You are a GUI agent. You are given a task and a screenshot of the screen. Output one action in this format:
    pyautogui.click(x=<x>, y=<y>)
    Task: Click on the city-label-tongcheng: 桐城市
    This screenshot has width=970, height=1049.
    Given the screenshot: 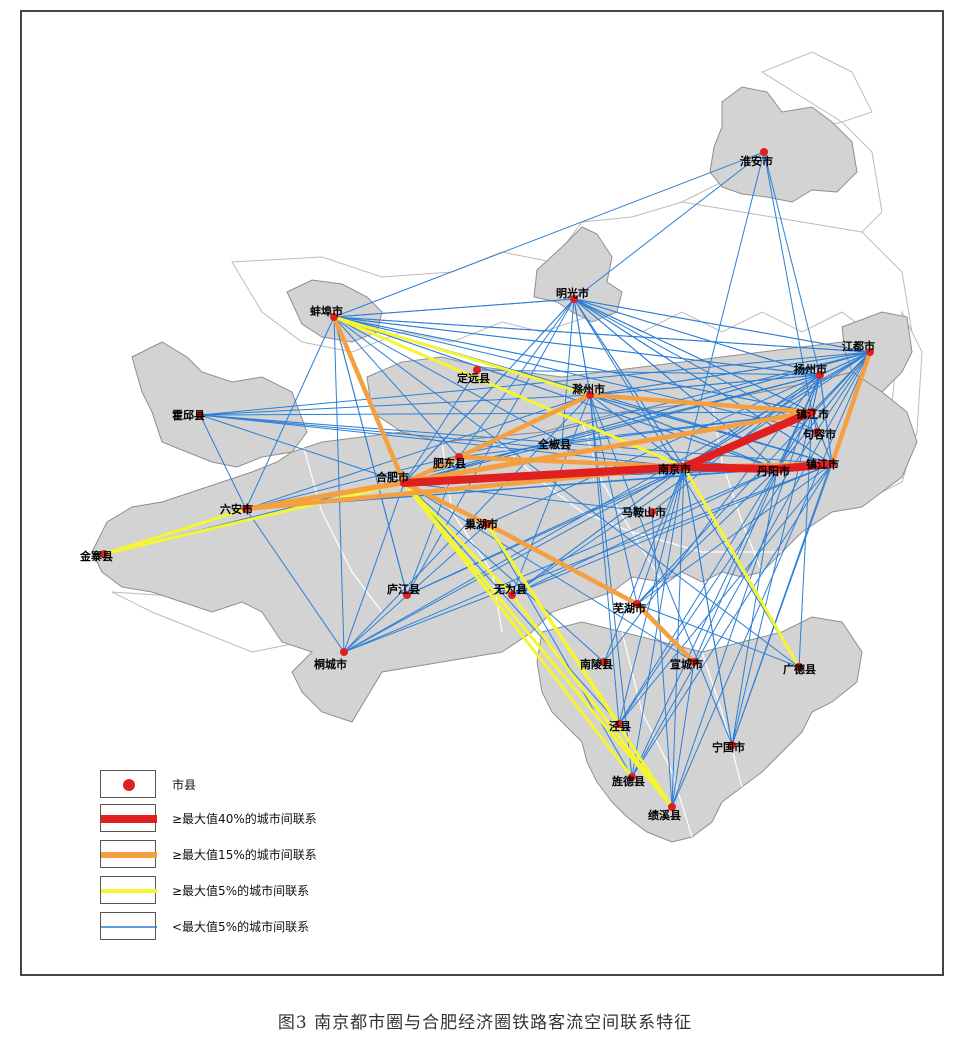 What is the action you would take?
    pyautogui.click(x=330, y=664)
    